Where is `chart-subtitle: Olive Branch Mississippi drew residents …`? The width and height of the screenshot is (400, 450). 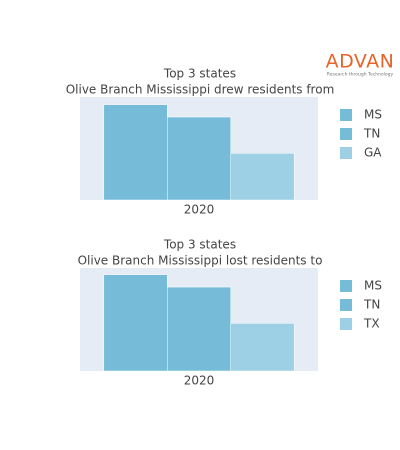 chart-subtitle: Olive Branch Mississippi drew residents … is located at coordinates (200, 90).